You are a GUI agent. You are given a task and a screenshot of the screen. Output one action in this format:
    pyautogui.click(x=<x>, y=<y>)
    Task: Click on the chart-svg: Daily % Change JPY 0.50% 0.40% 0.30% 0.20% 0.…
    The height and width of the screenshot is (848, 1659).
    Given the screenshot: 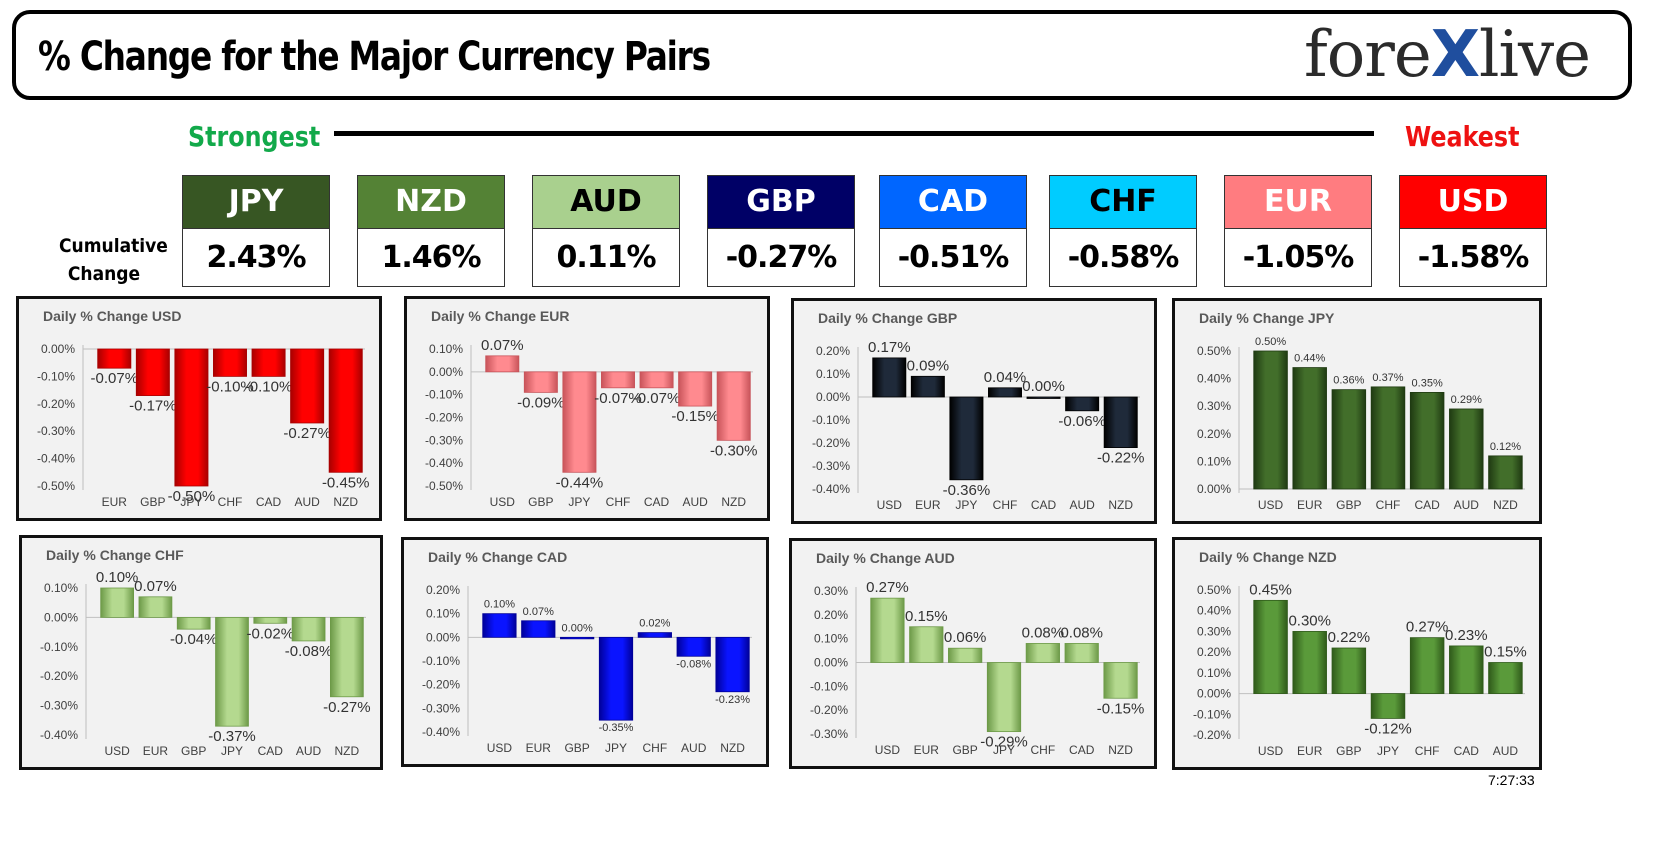 What is the action you would take?
    pyautogui.click(x=1357, y=411)
    